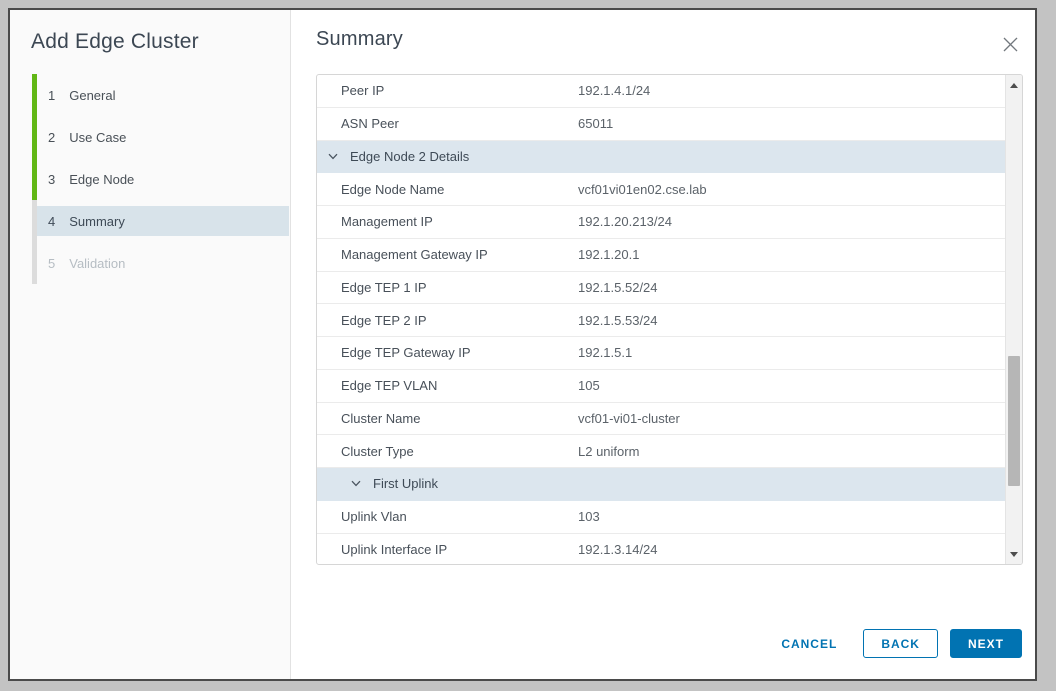  I want to click on field-value: 103, so click(589, 517).